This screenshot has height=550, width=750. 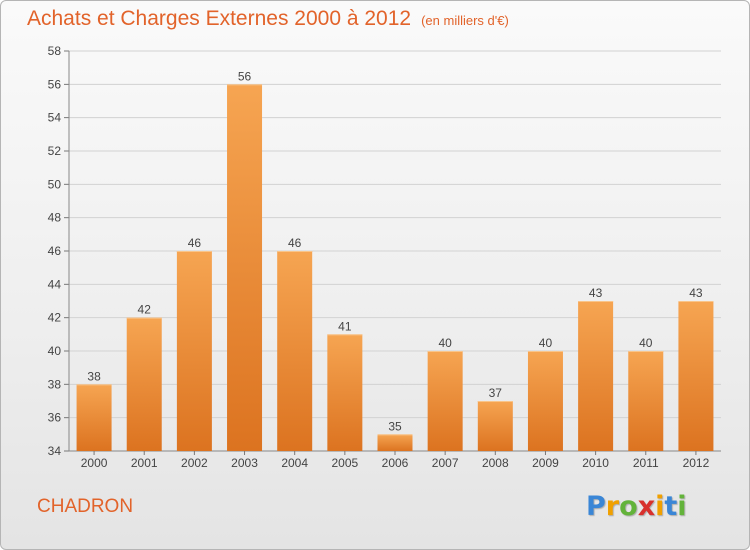 I want to click on y-tick-label: 56, so click(x=55, y=84).